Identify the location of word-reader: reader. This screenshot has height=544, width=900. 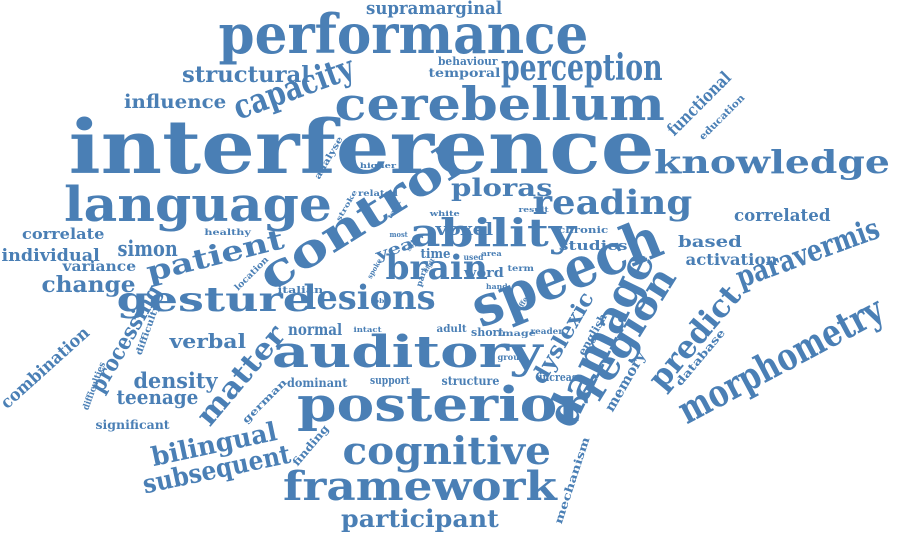
(546, 331).